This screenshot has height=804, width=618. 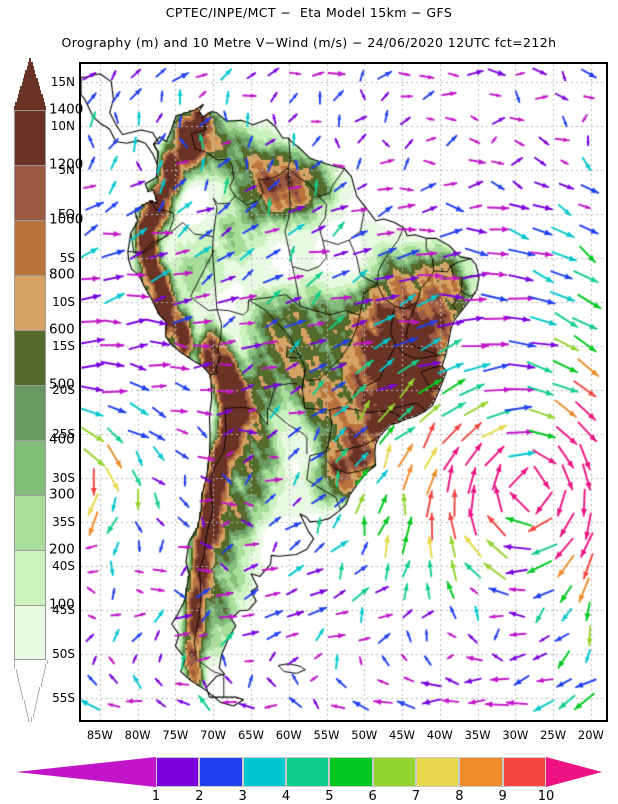 I want to click on orography-cap-above-max, so click(x=30, y=84).